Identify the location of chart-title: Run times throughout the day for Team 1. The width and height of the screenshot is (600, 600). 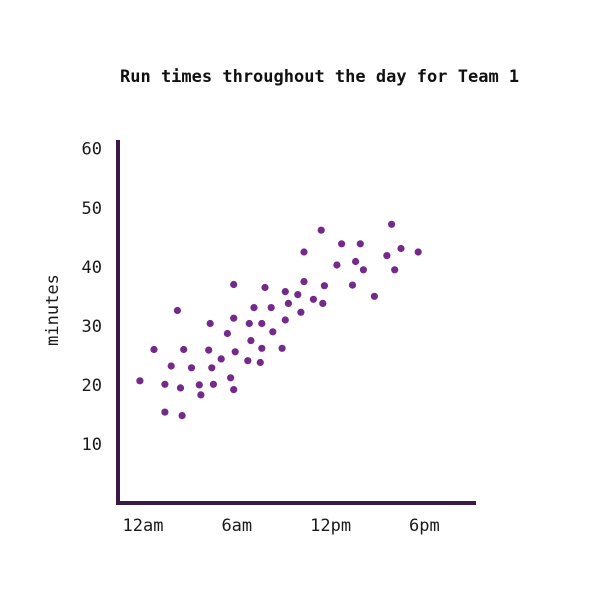
(319, 77).